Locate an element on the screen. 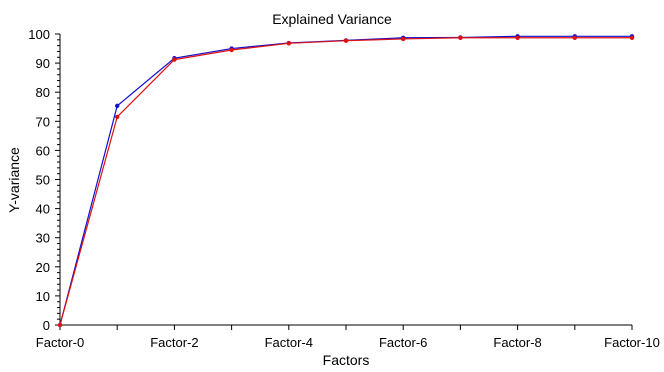  y-tick-label: 40 is located at coordinates (43, 209).